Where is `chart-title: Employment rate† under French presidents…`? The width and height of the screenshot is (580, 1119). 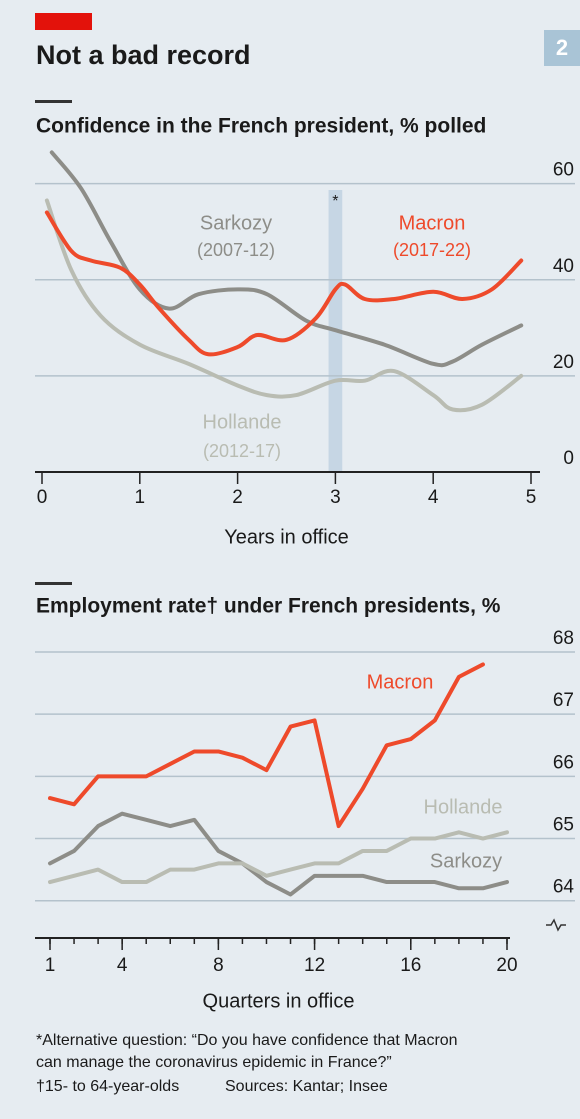 chart-title: Employment rate† under French presidents… is located at coordinates (268, 606).